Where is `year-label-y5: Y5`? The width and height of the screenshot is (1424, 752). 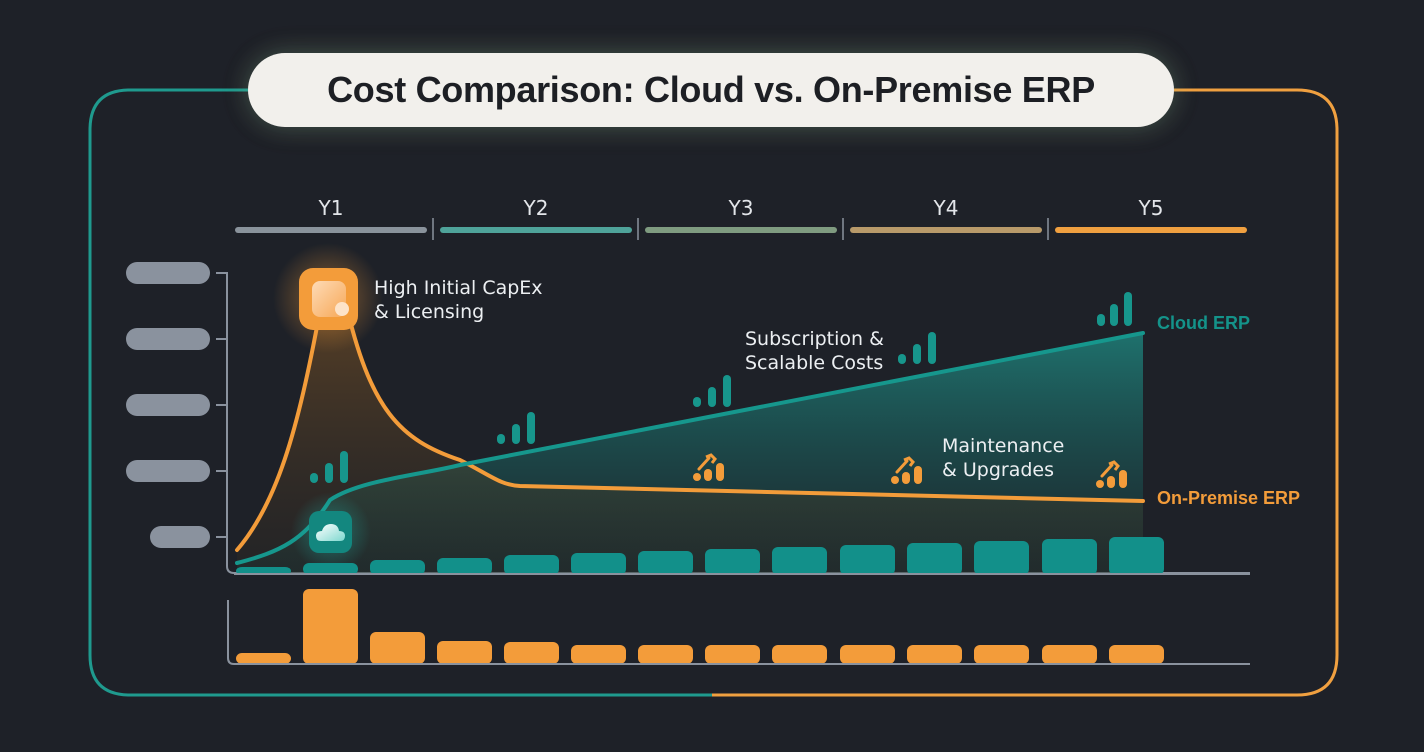
year-label-y5: Y5 is located at coordinates (1151, 208).